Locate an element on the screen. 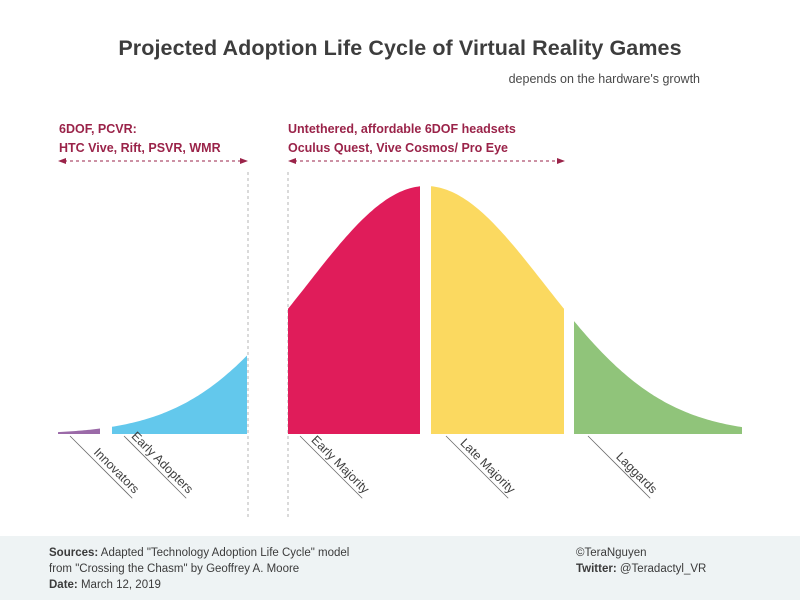 Image resolution: width=800 pixels, height=600 pixels. copyright: ©TeraNguyen is located at coordinates (611, 553).